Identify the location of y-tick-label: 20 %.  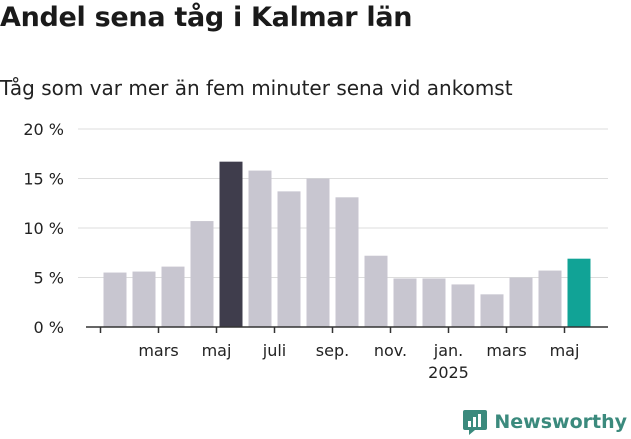
(43, 129).